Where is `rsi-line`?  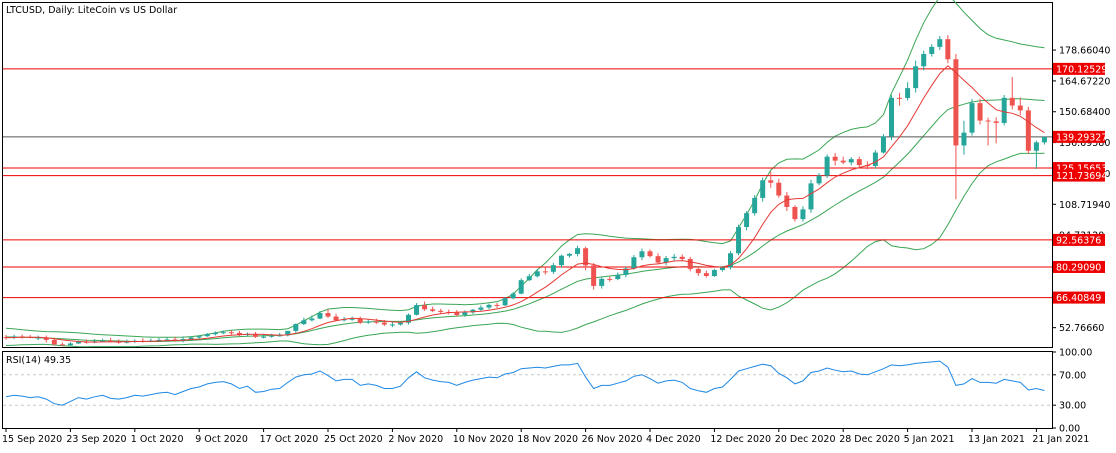
rsi-line is located at coordinates (525, 383).